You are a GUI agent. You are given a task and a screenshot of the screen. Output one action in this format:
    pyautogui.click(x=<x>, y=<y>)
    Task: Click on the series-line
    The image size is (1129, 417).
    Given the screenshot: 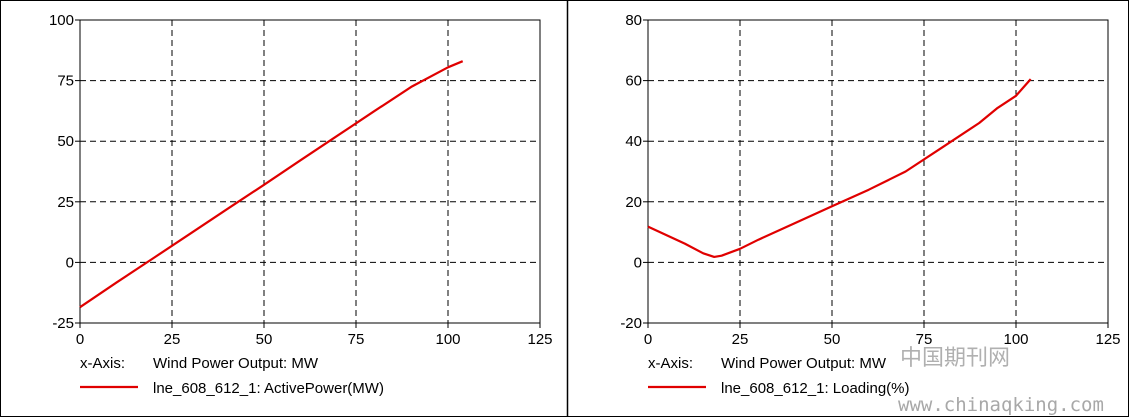 What is the action you would take?
    pyautogui.click(x=839, y=168)
    